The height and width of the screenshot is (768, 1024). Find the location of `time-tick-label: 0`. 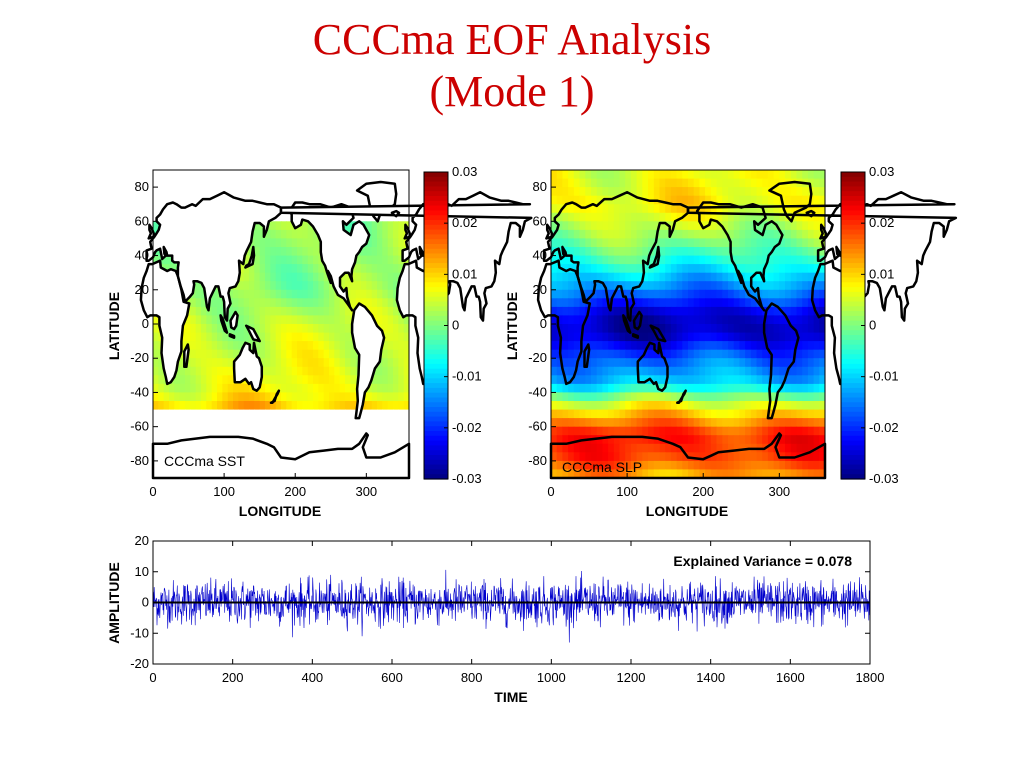

time-tick-label: 0 is located at coordinates (152, 677).